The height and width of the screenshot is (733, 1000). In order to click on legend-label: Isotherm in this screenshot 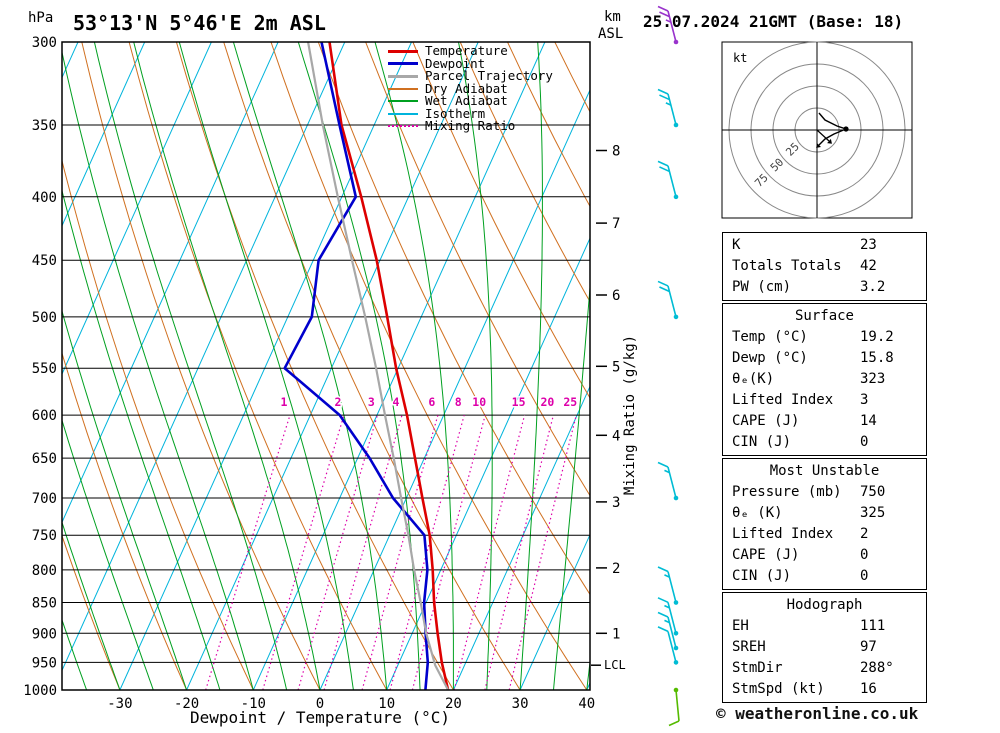, I will do `click(455, 113)`.